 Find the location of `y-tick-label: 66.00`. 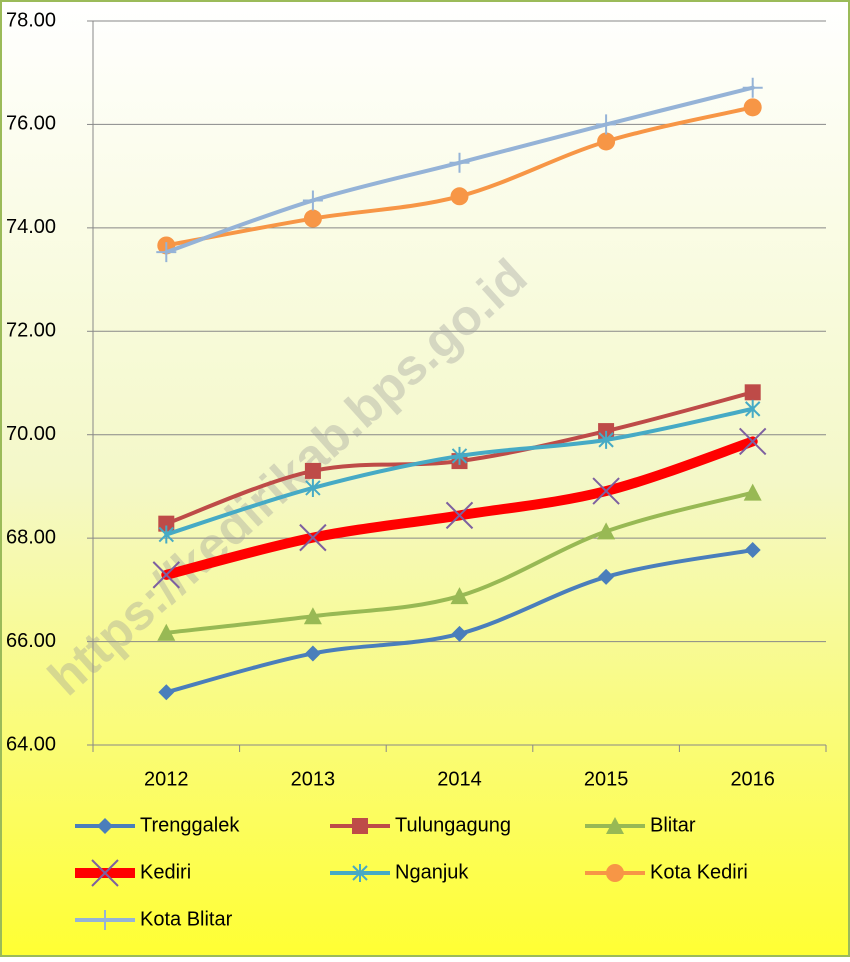

y-tick-label: 66.00 is located at coordinates (31, 641).